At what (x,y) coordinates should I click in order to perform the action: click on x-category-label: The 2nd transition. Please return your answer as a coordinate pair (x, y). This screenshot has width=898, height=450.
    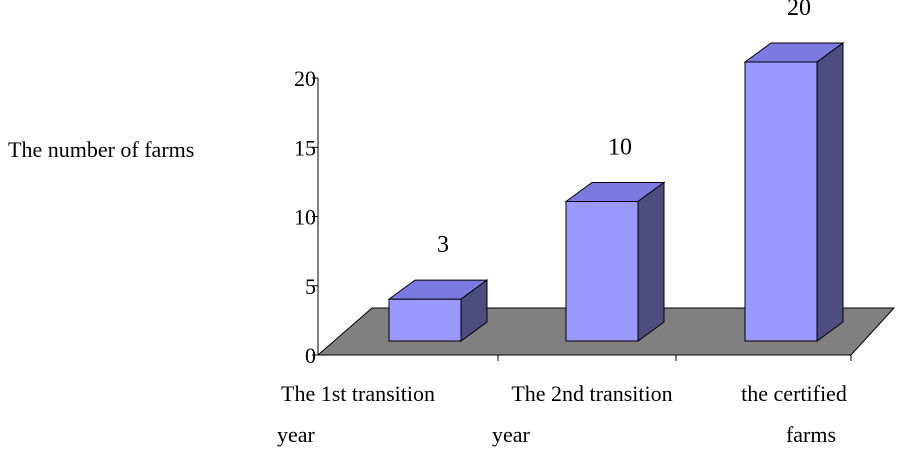
    Looking at the image, I should click on (591, 393).